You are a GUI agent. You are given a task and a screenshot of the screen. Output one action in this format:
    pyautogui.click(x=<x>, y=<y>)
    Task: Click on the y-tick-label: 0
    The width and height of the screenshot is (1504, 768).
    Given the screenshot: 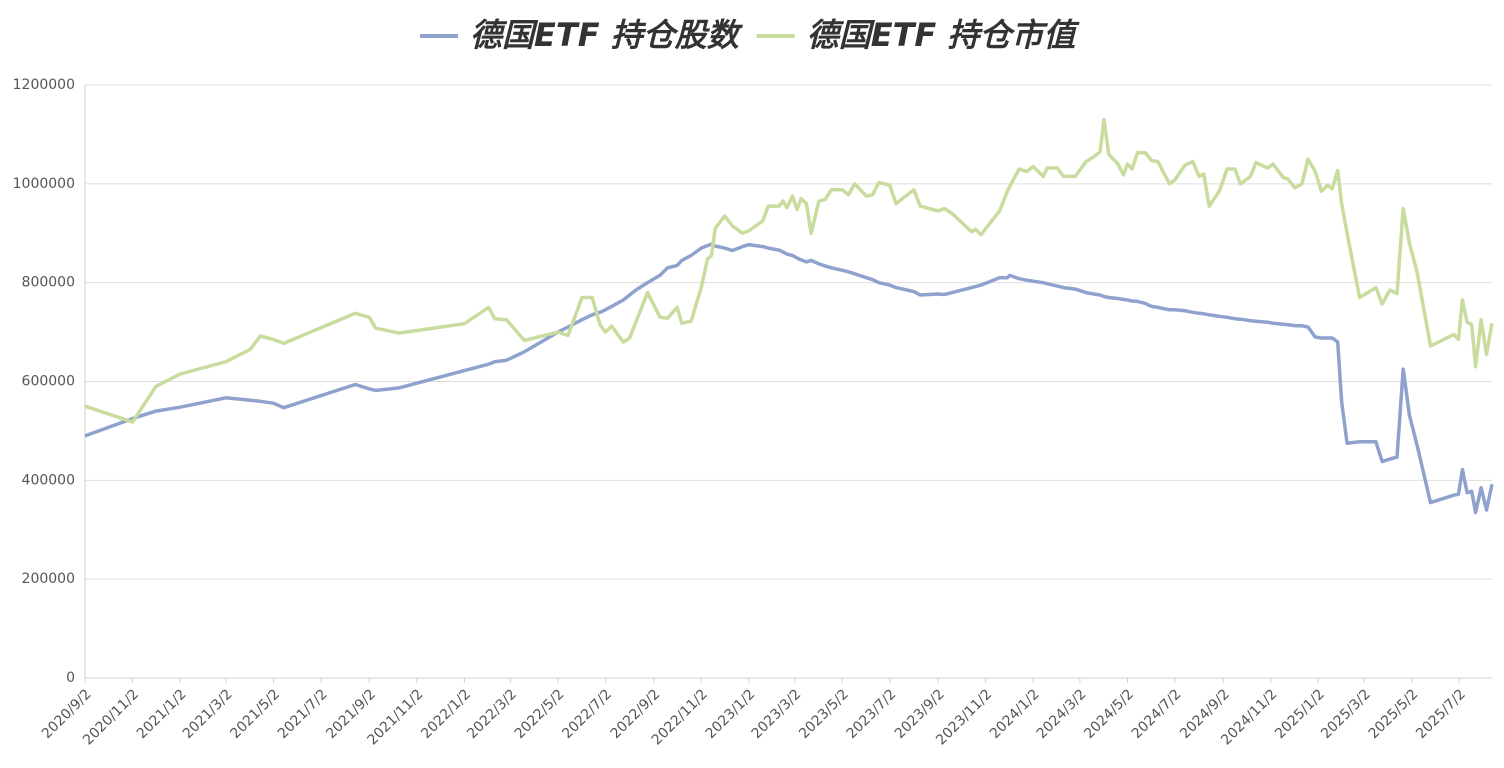 What is the action you would take?
    pyautogui.click(x=70, y=678)
    